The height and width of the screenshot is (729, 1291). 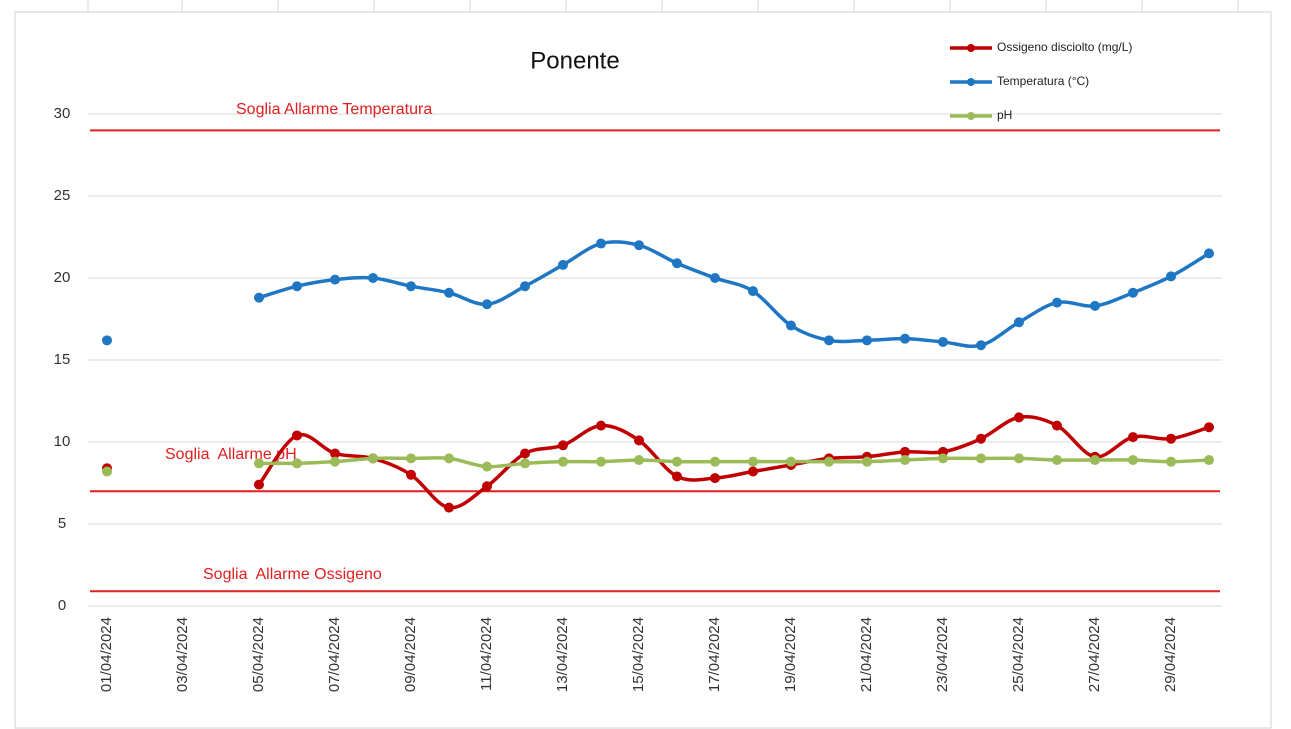 I want to click on legend-label: Temperatura (°C), so click(x=1043, y=81).